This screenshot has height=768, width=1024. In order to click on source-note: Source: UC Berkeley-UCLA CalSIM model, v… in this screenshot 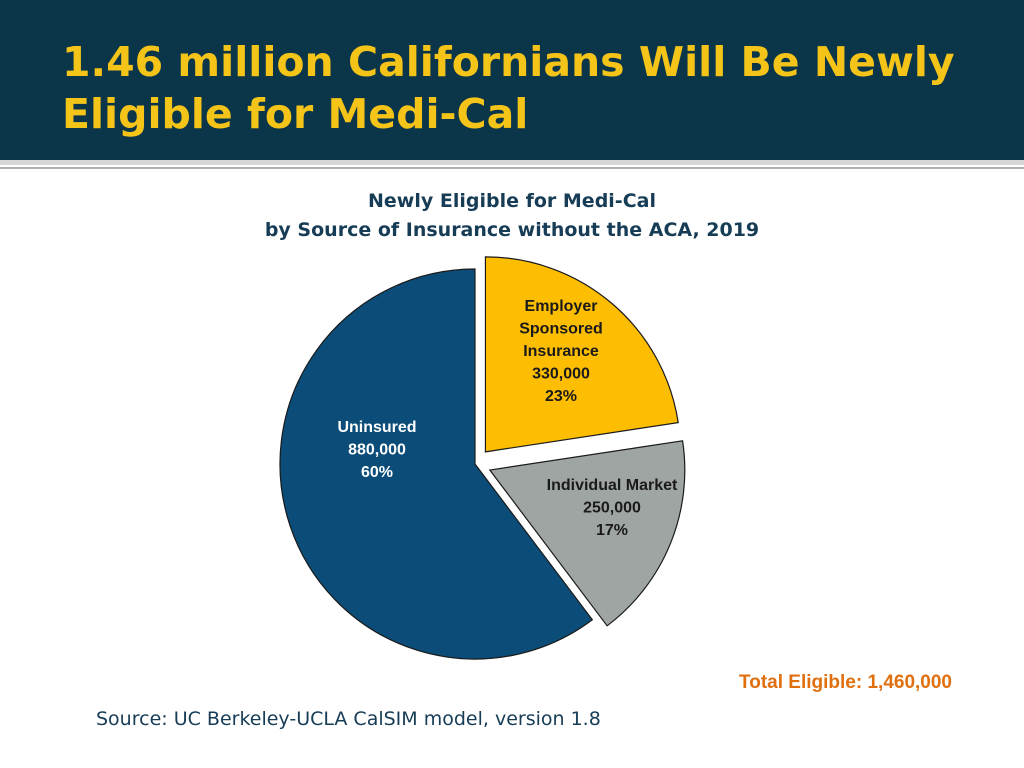, I will do `click(348, 719)`.